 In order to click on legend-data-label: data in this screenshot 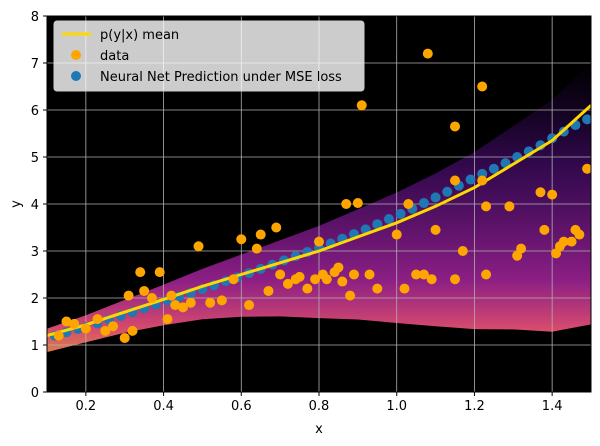, I will do `click(114, 56)`.